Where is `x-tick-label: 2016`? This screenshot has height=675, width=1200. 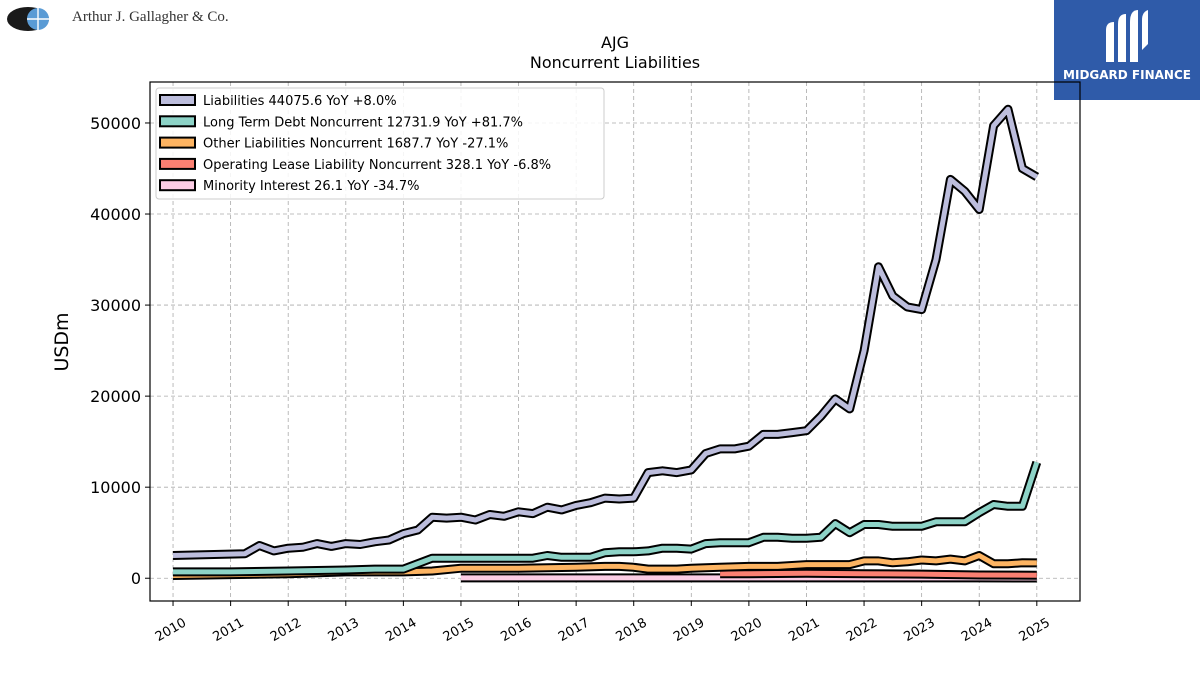 x-tick-label: 2016 is located at coordinates (516, 630).